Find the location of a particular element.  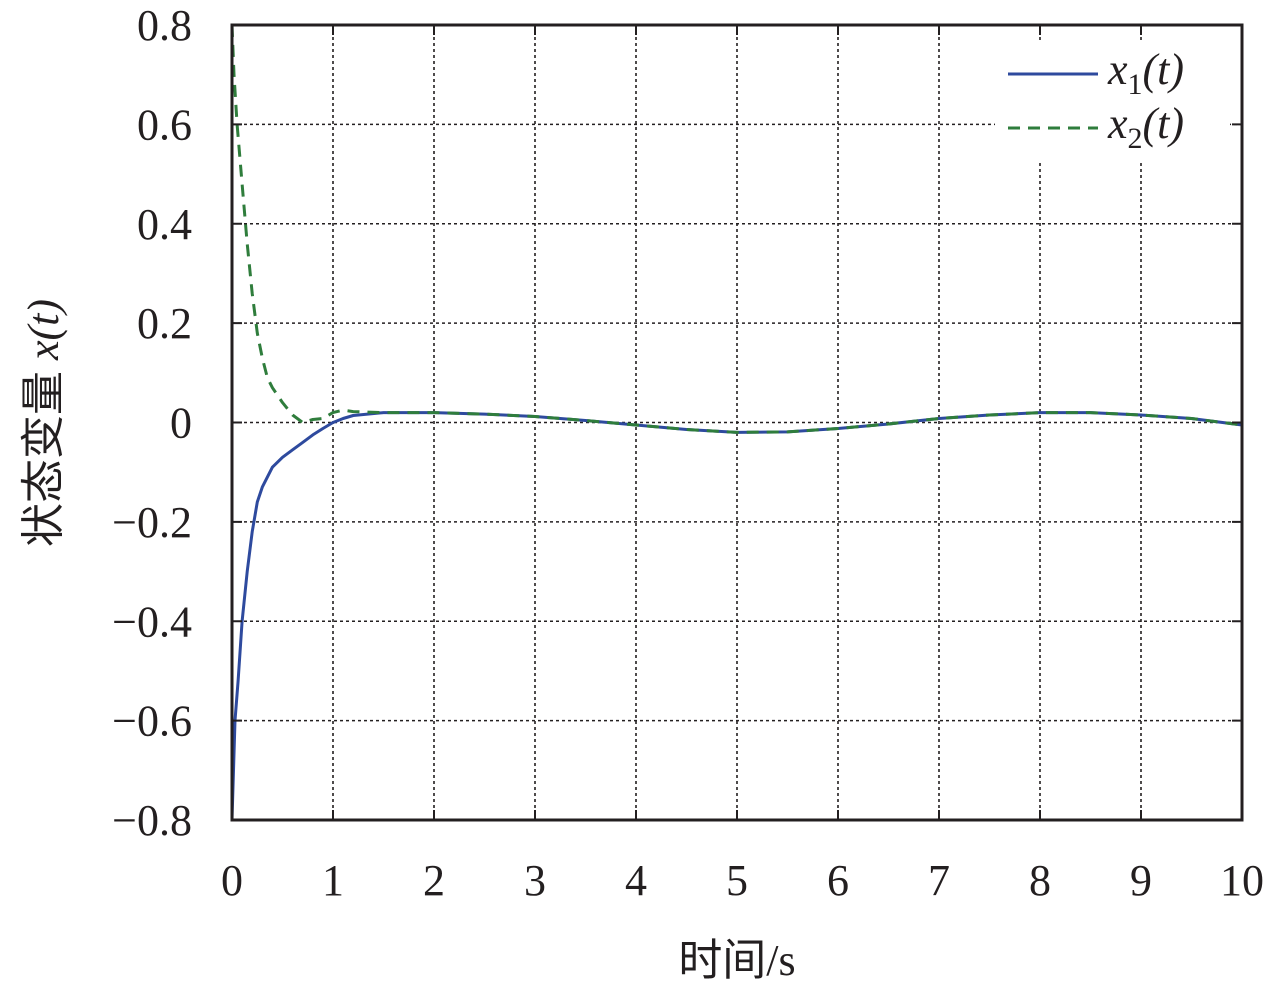

x-tick-label-8: 8 is located at coordinates (1040, 880).